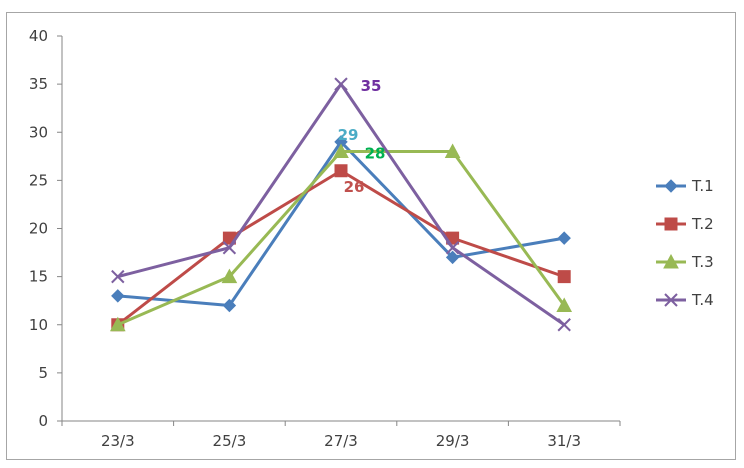 The height and width of the screenshot is (468, 744). I want to click on x-tick-label: 27/3, so click(341, 441).